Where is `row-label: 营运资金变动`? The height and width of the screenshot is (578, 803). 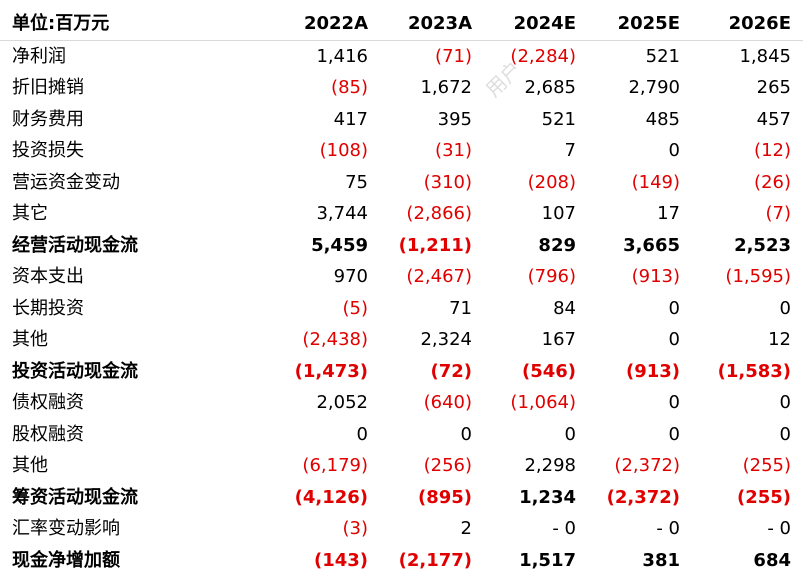
row-label: 营运资金变动 is located at coordinates (66, 182).